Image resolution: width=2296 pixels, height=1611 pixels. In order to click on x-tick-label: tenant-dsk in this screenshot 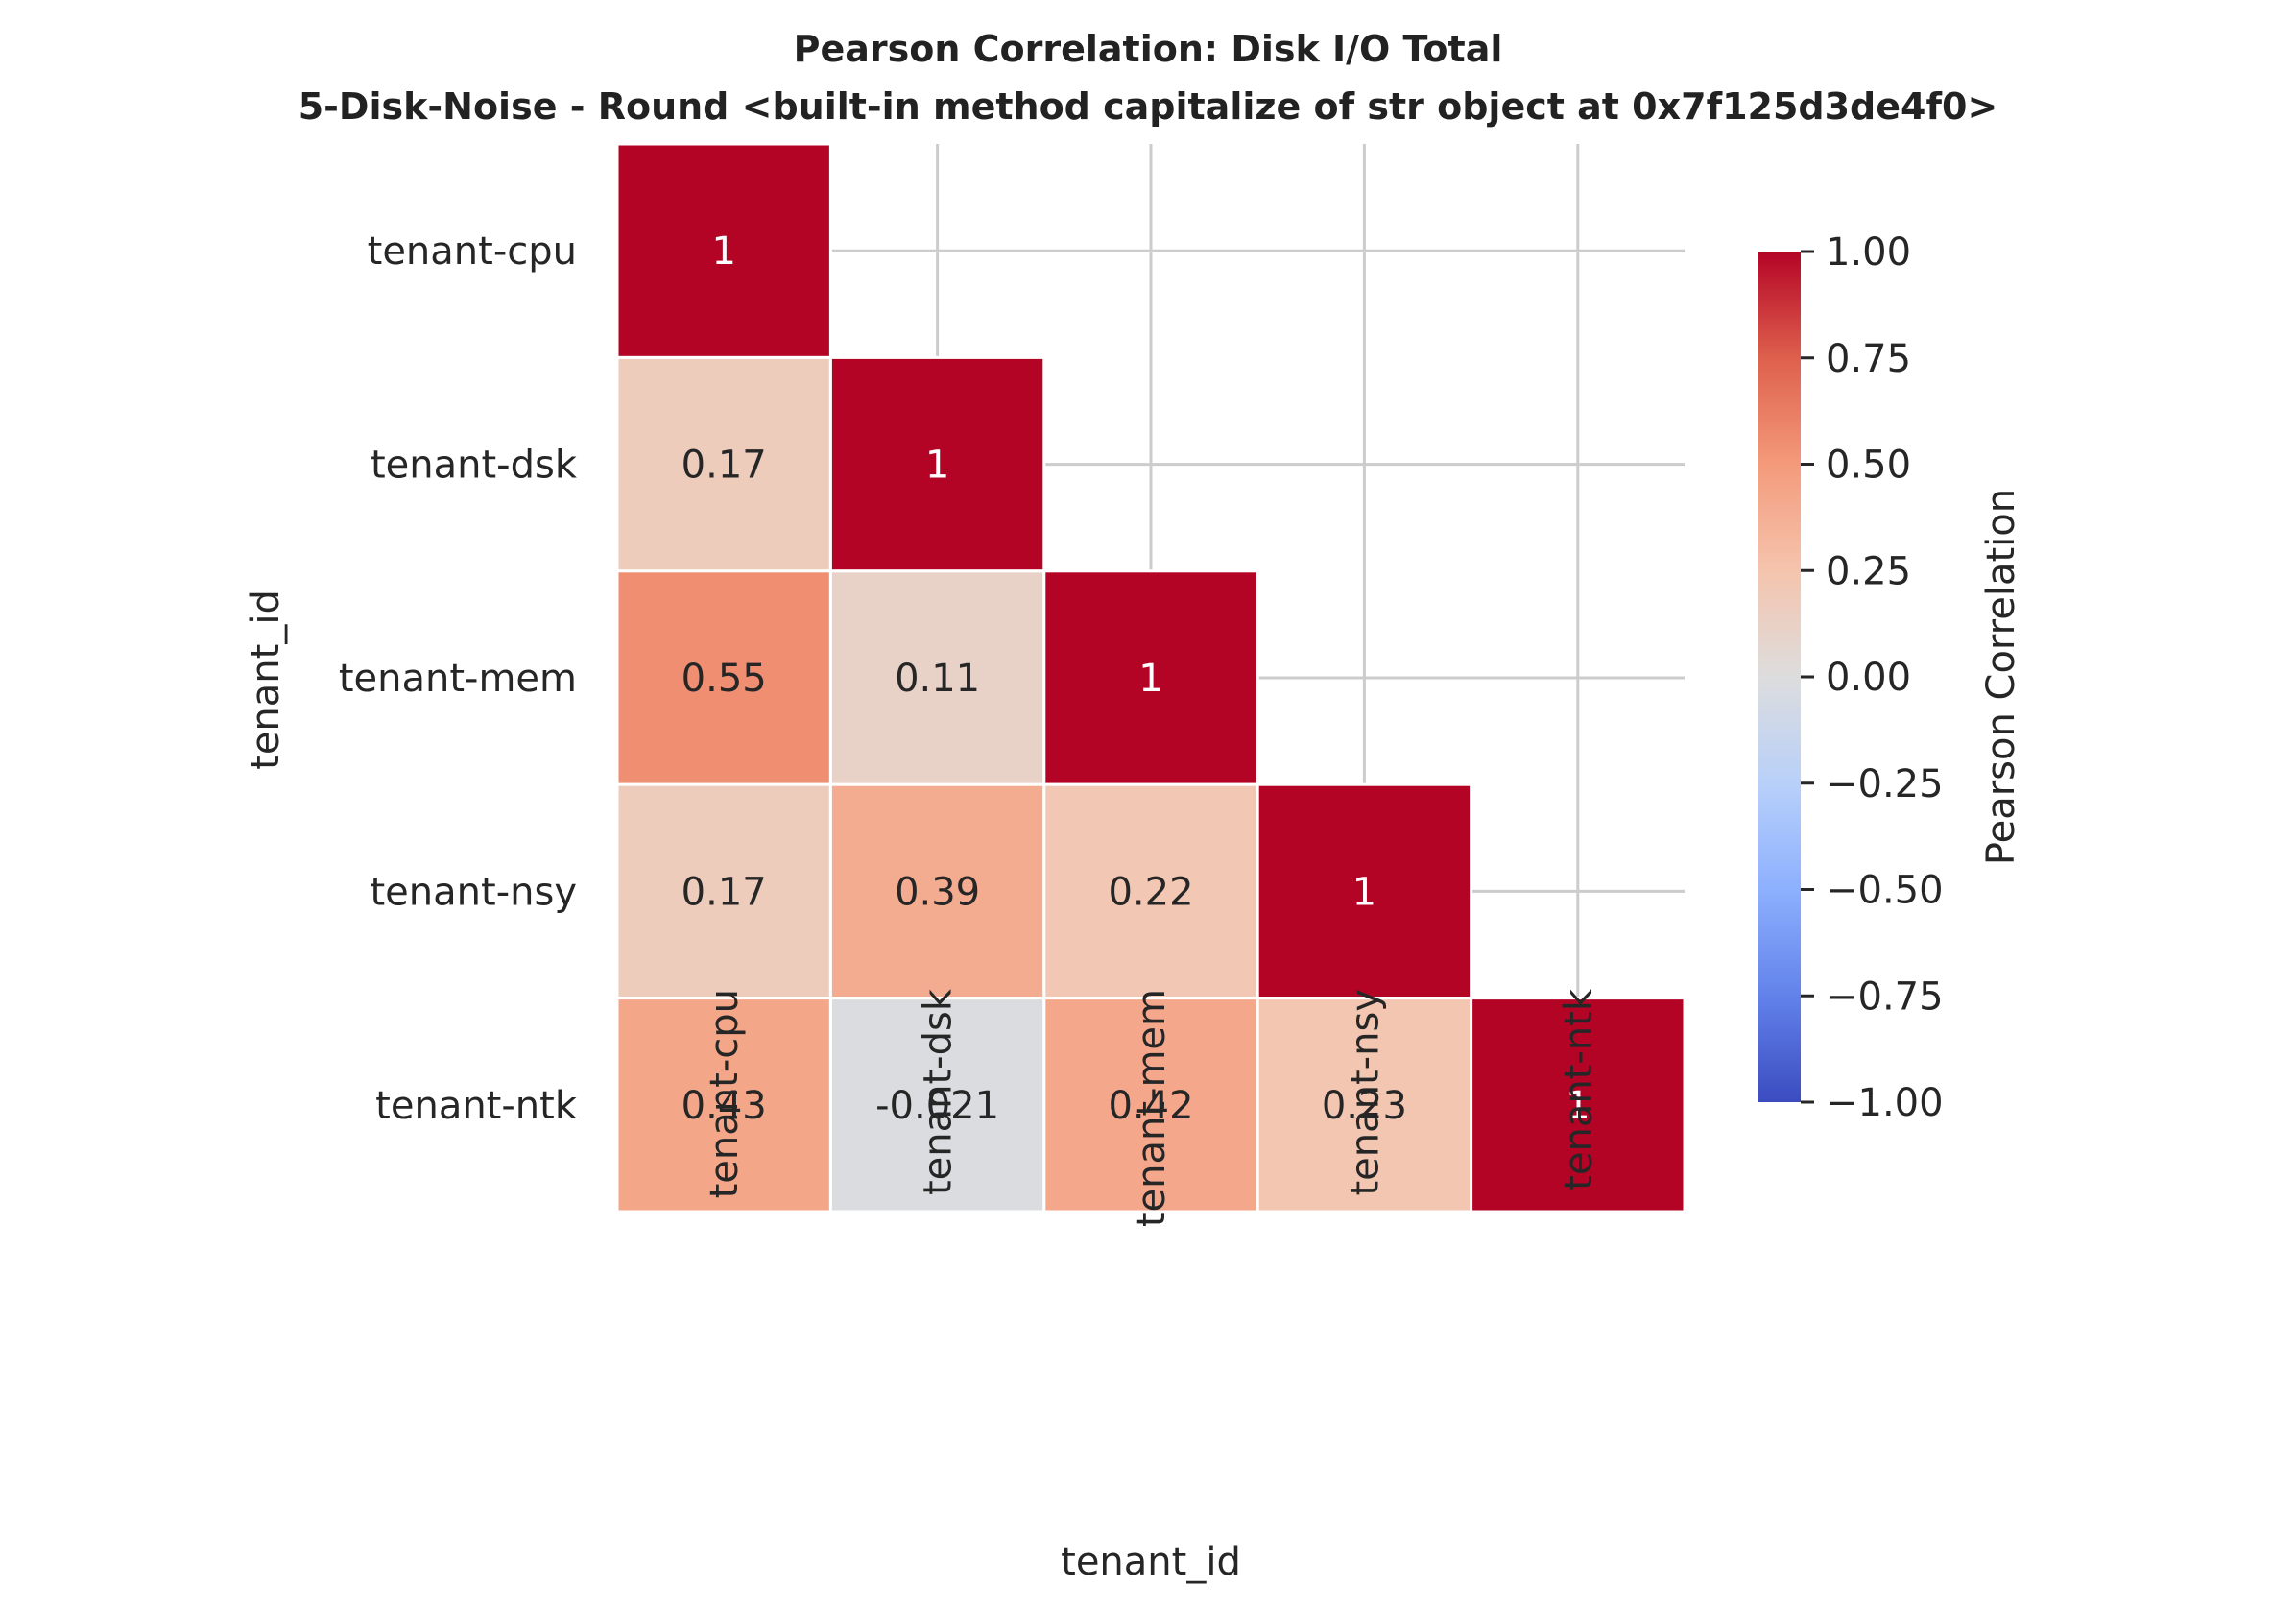, I will do `click(939, 1091)`.